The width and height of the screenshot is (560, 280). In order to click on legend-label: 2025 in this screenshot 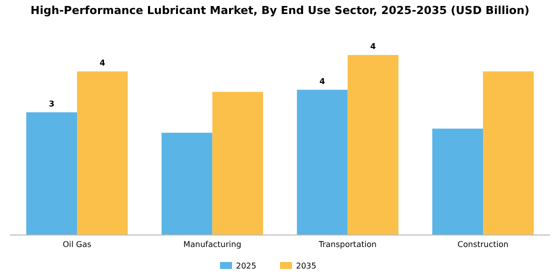, I will do `click(246, 266)`.